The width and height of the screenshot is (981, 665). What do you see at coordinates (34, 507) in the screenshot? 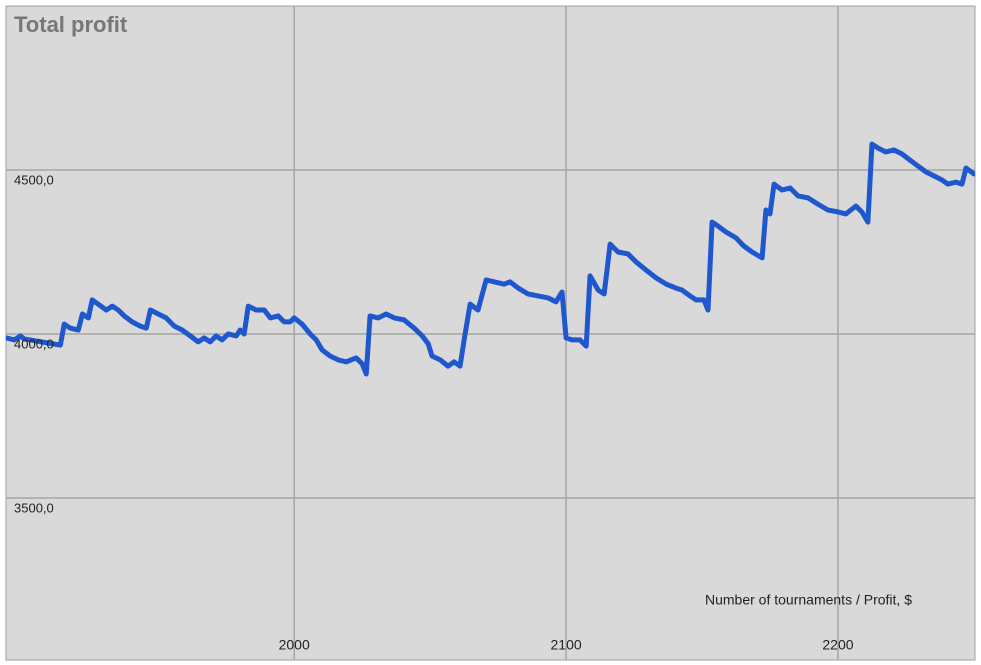
I see `y-tick-label: 3500,0` at bounding box center [34, 507].